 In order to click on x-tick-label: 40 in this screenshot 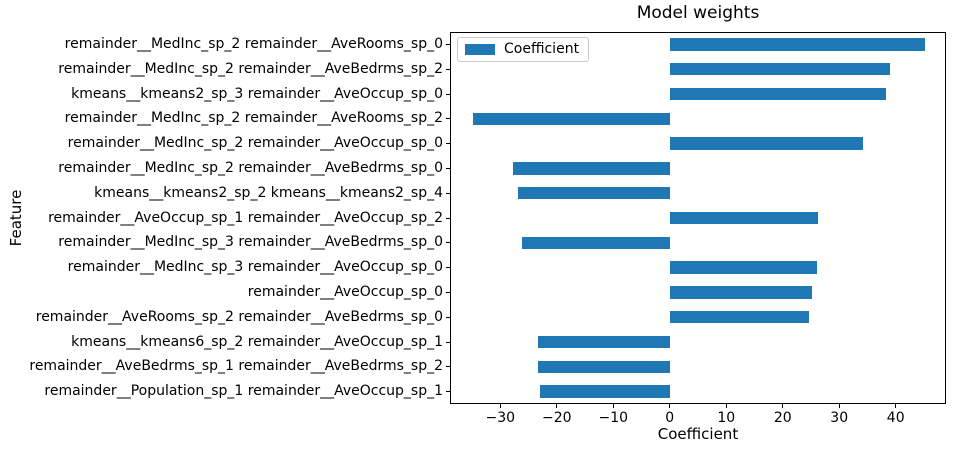, I will do `click(895, 418)`.